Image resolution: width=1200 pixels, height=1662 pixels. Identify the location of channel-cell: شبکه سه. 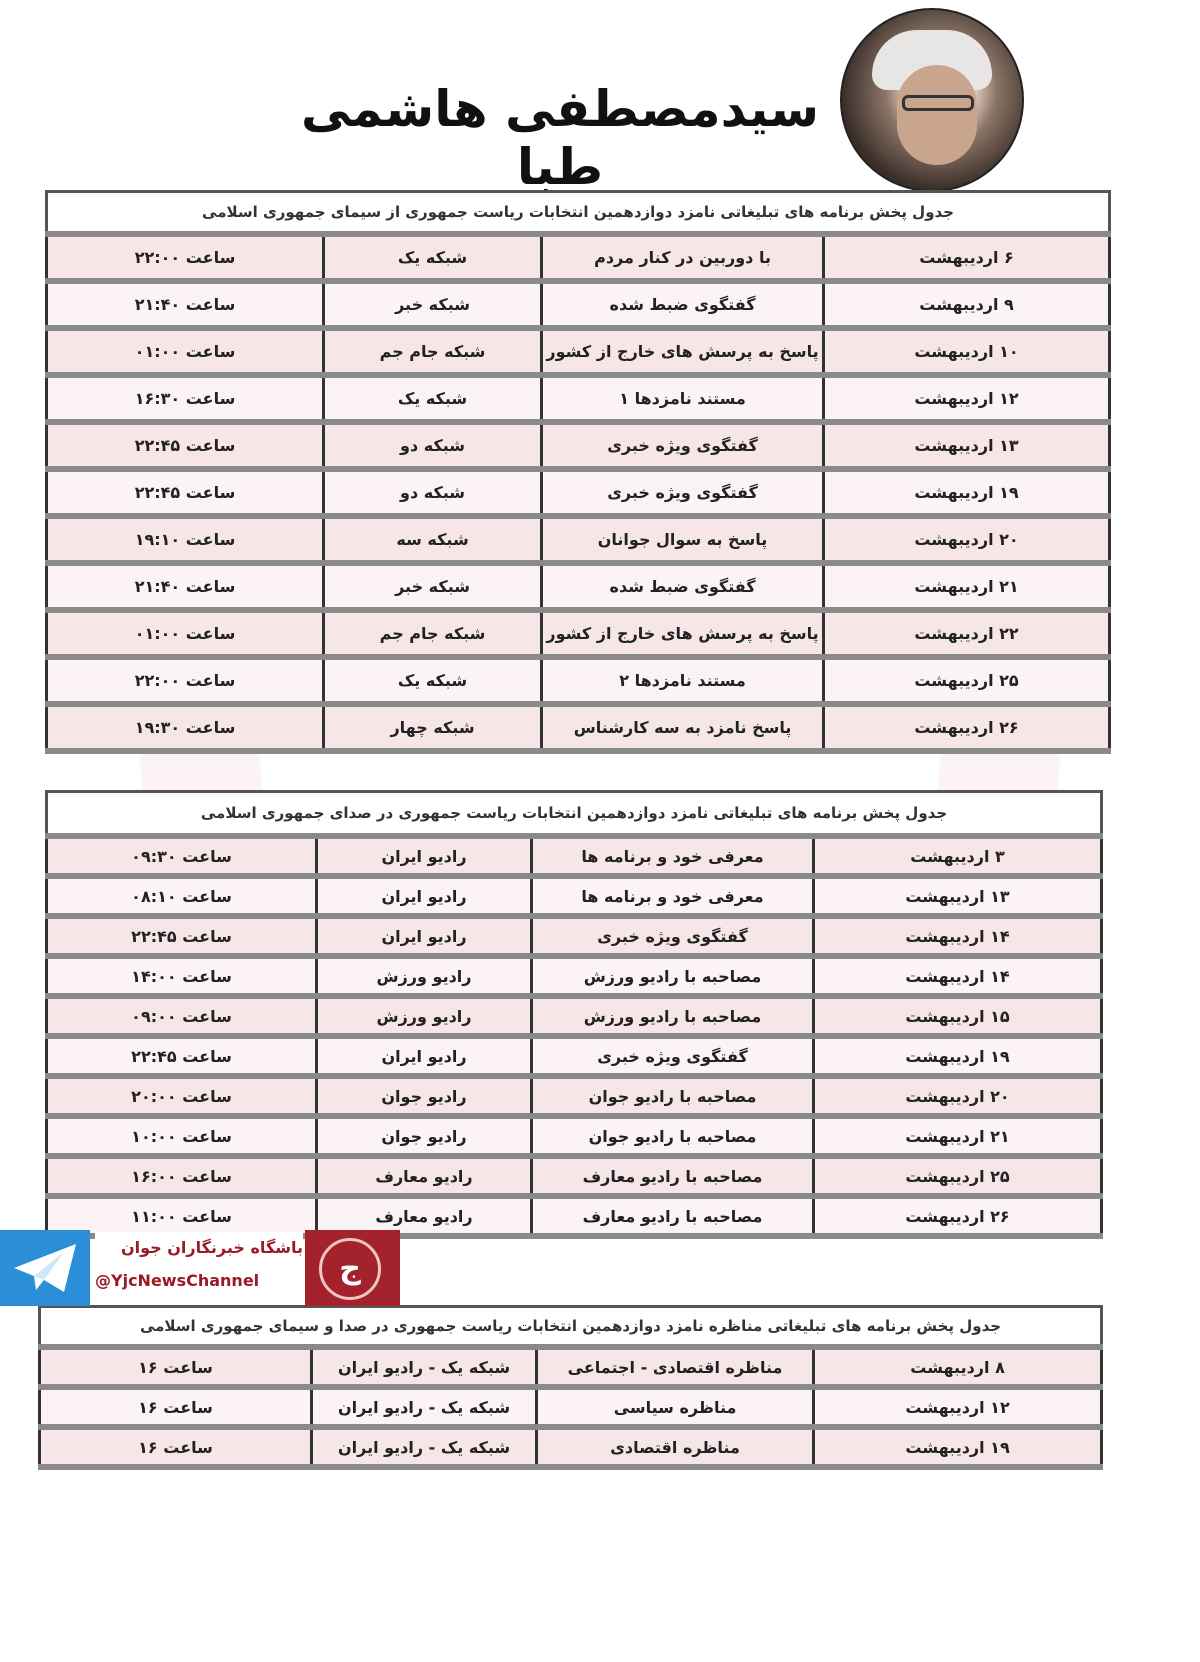
(433, 541).